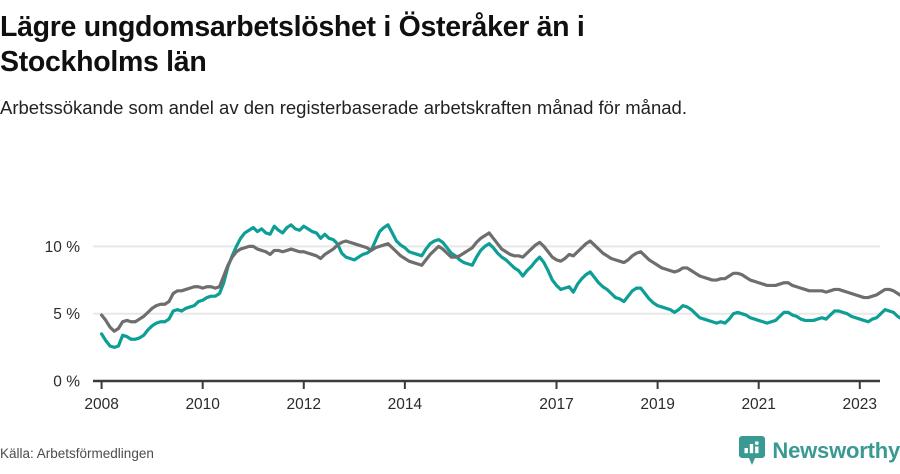  I want to click on x-tick-label: 2012, so click(304, 404).